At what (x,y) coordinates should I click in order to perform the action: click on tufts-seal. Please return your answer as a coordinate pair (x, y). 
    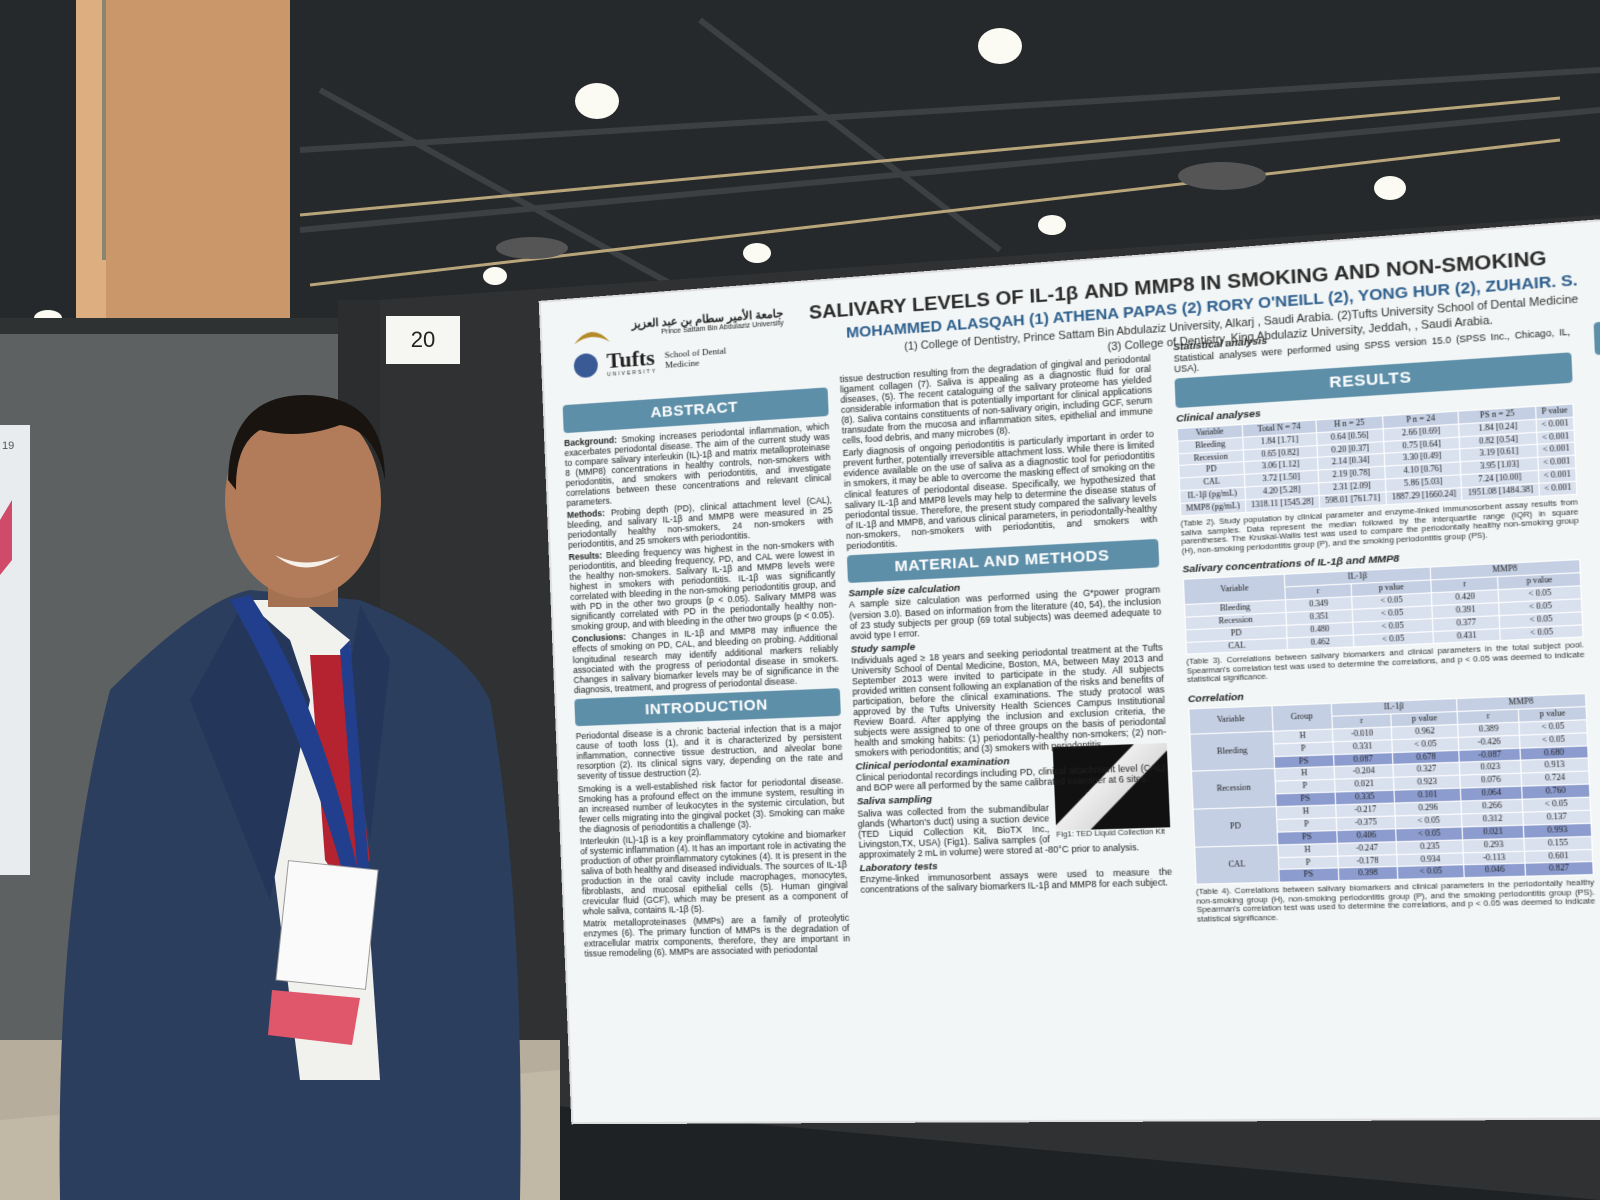
    Looking at the image, I should click on (586, 365).